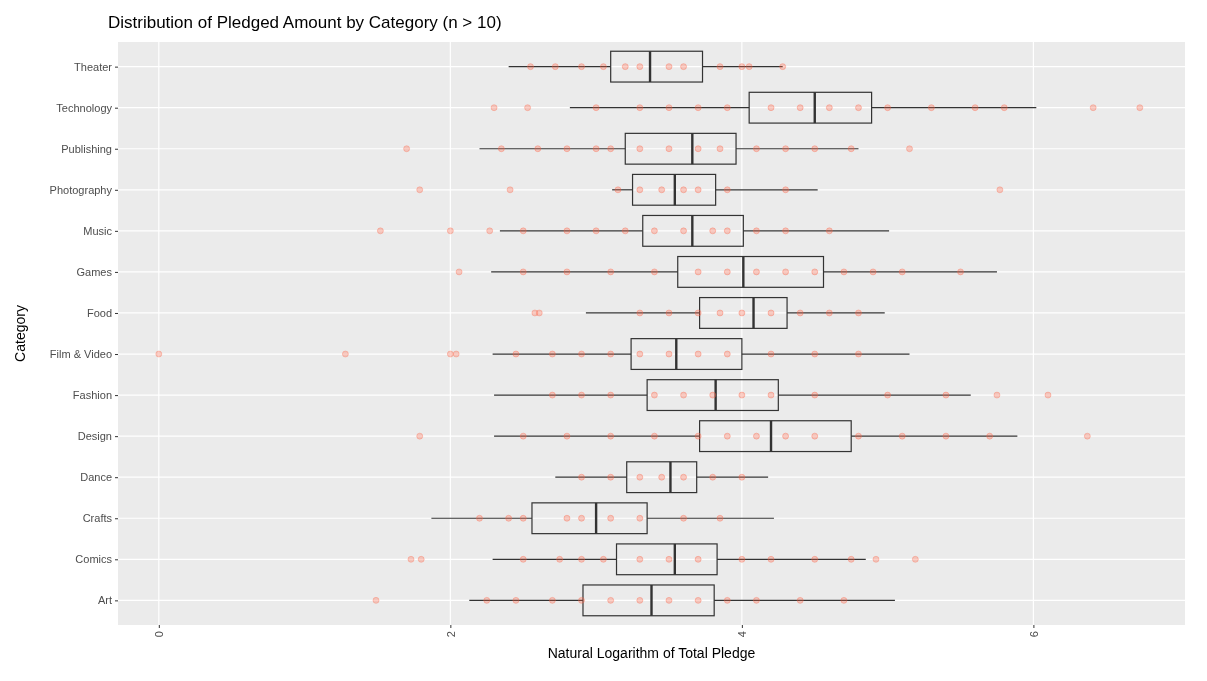 Image resolution: width=1207 pixels, height=681 pixels. I want to click on x-axis-title: Natural Logarithm of Total Pledge, so click(651, 653).